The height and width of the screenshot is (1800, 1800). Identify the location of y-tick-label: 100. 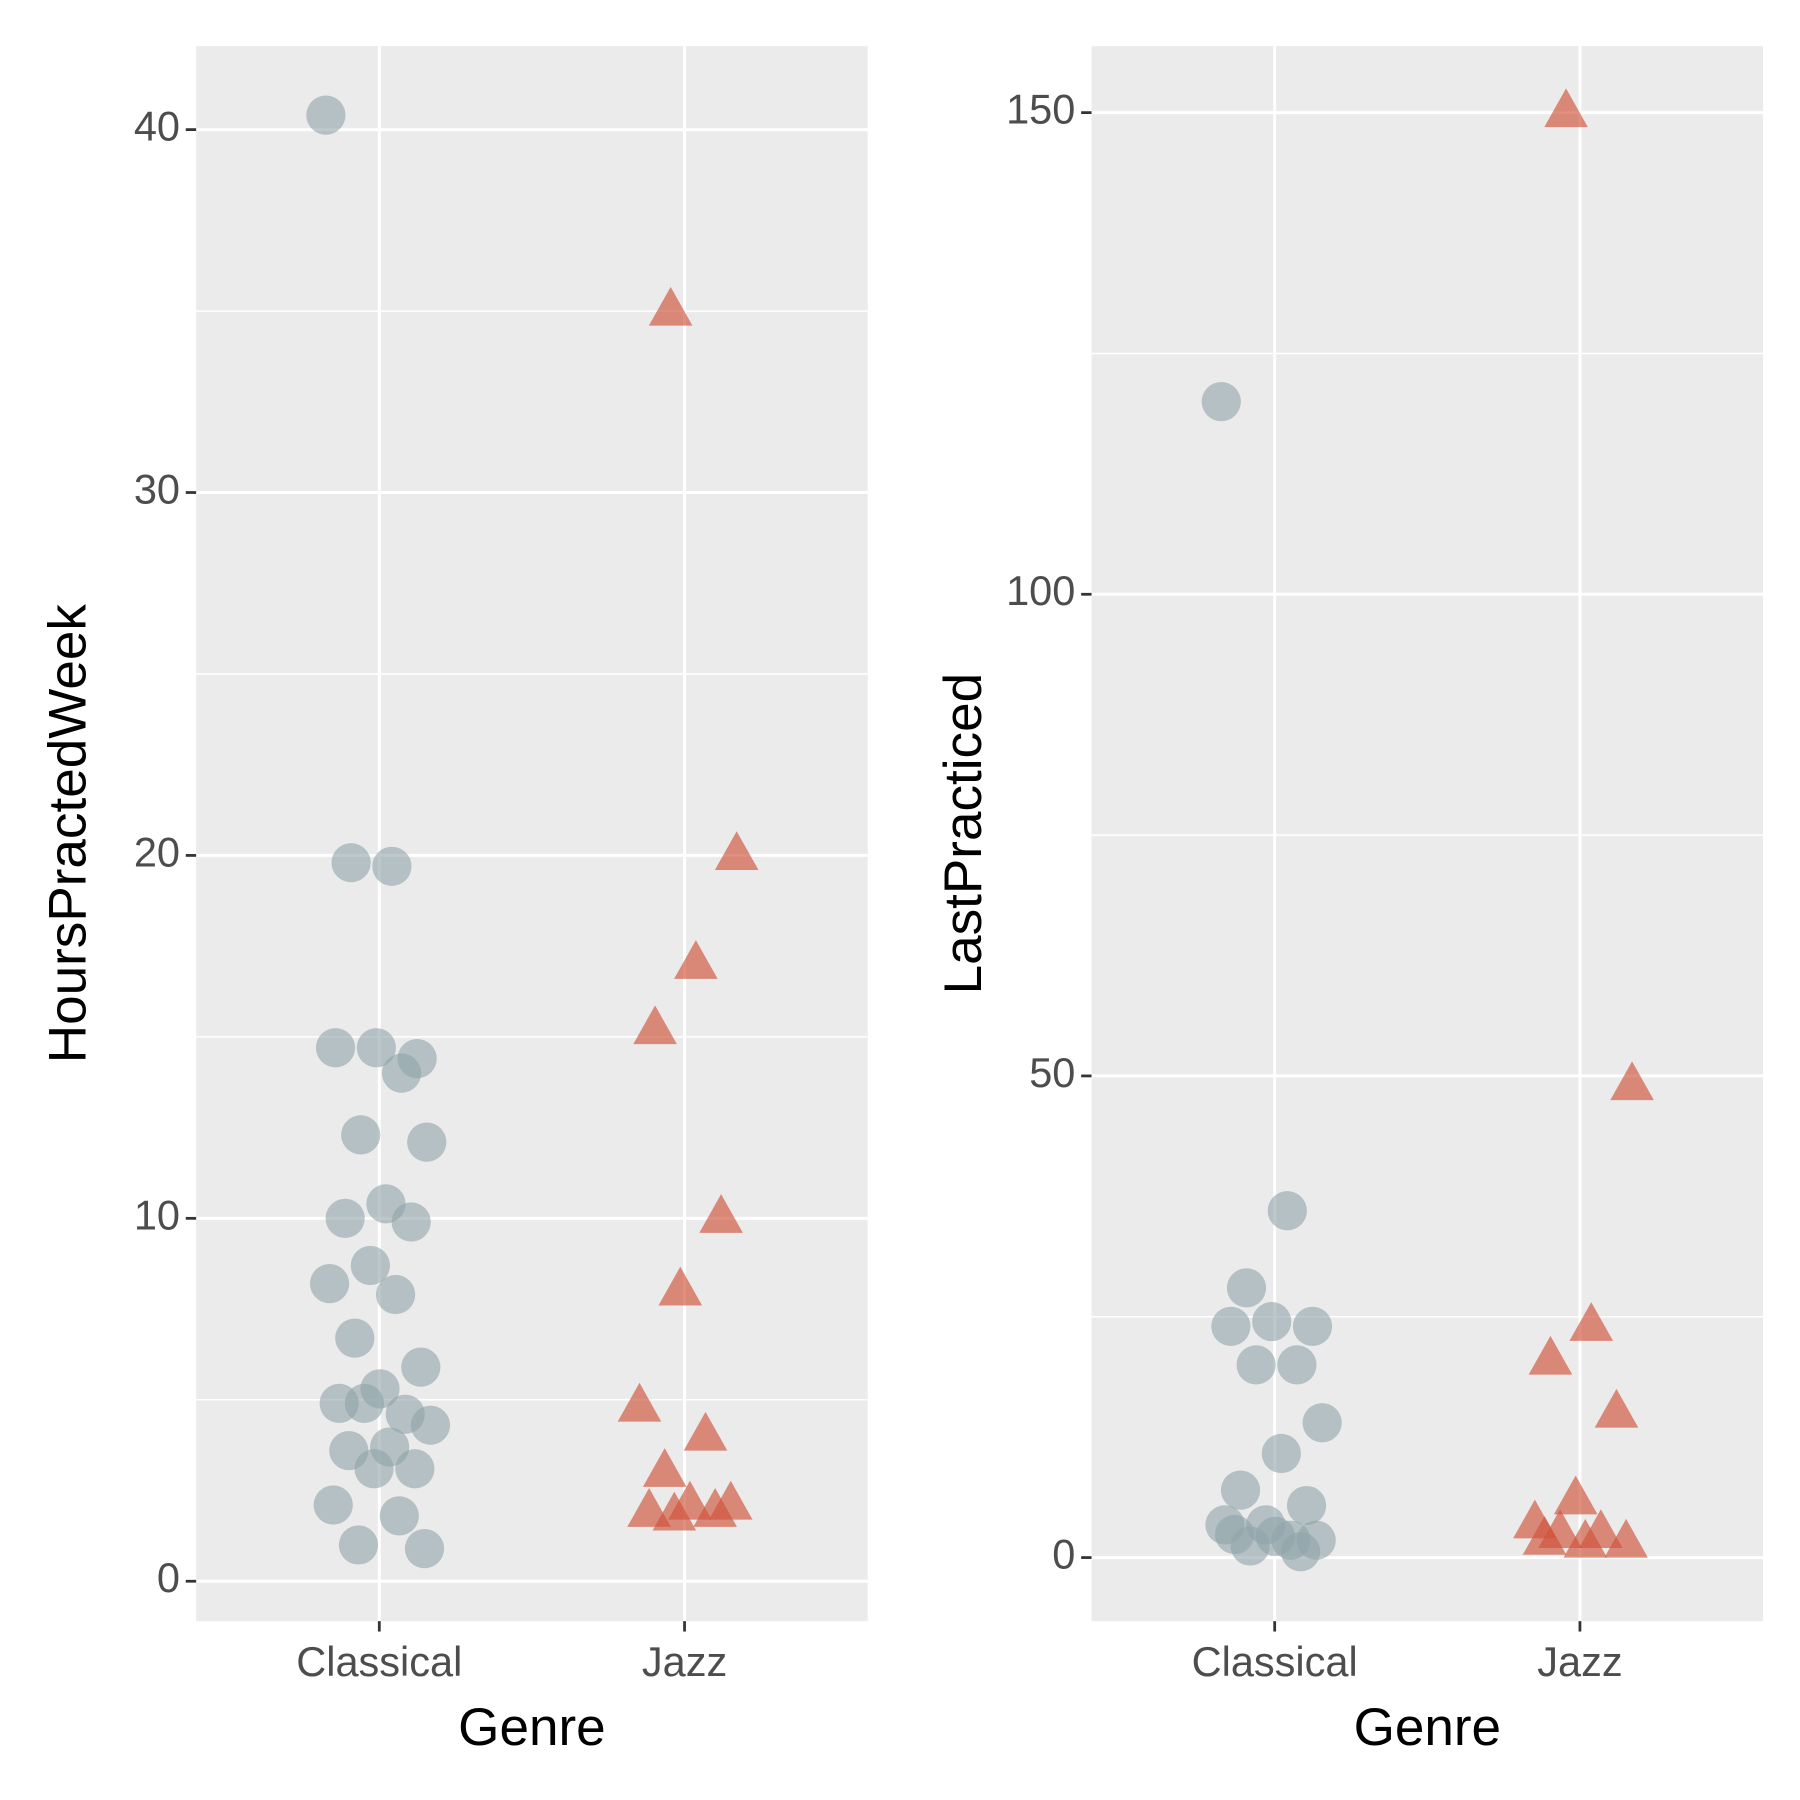
(1040, 590).